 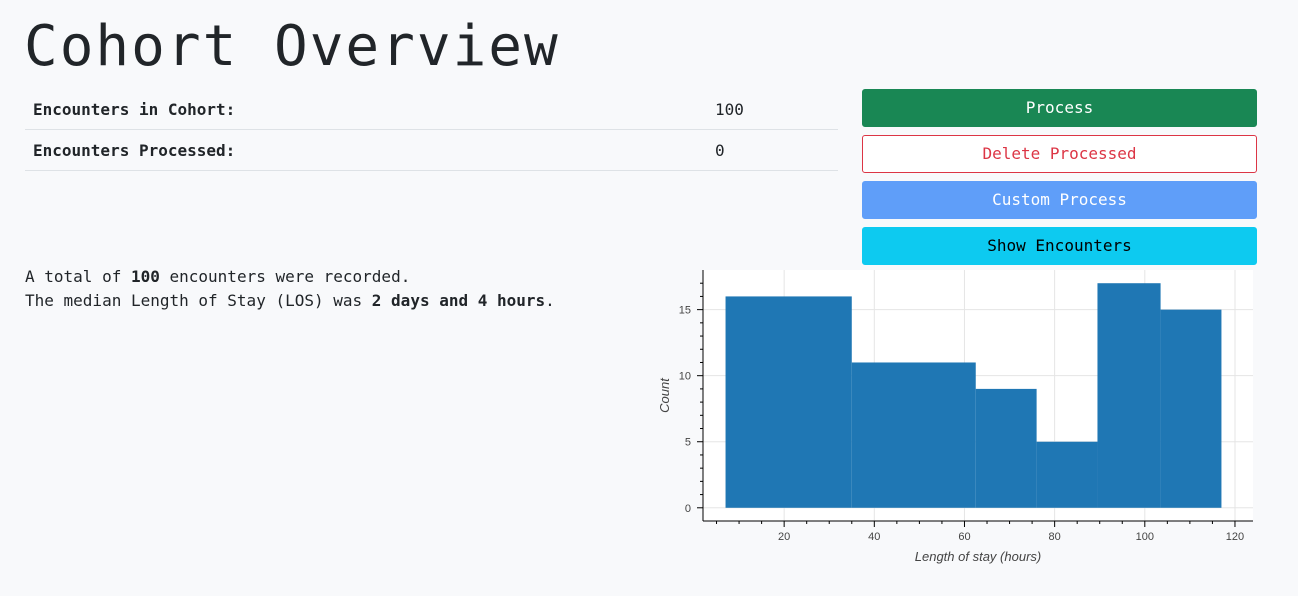 What do you see at coordinates (1055, 537) in the screenshot?
I see `x-tick-label: 80` at bounding box center [1055, 537].